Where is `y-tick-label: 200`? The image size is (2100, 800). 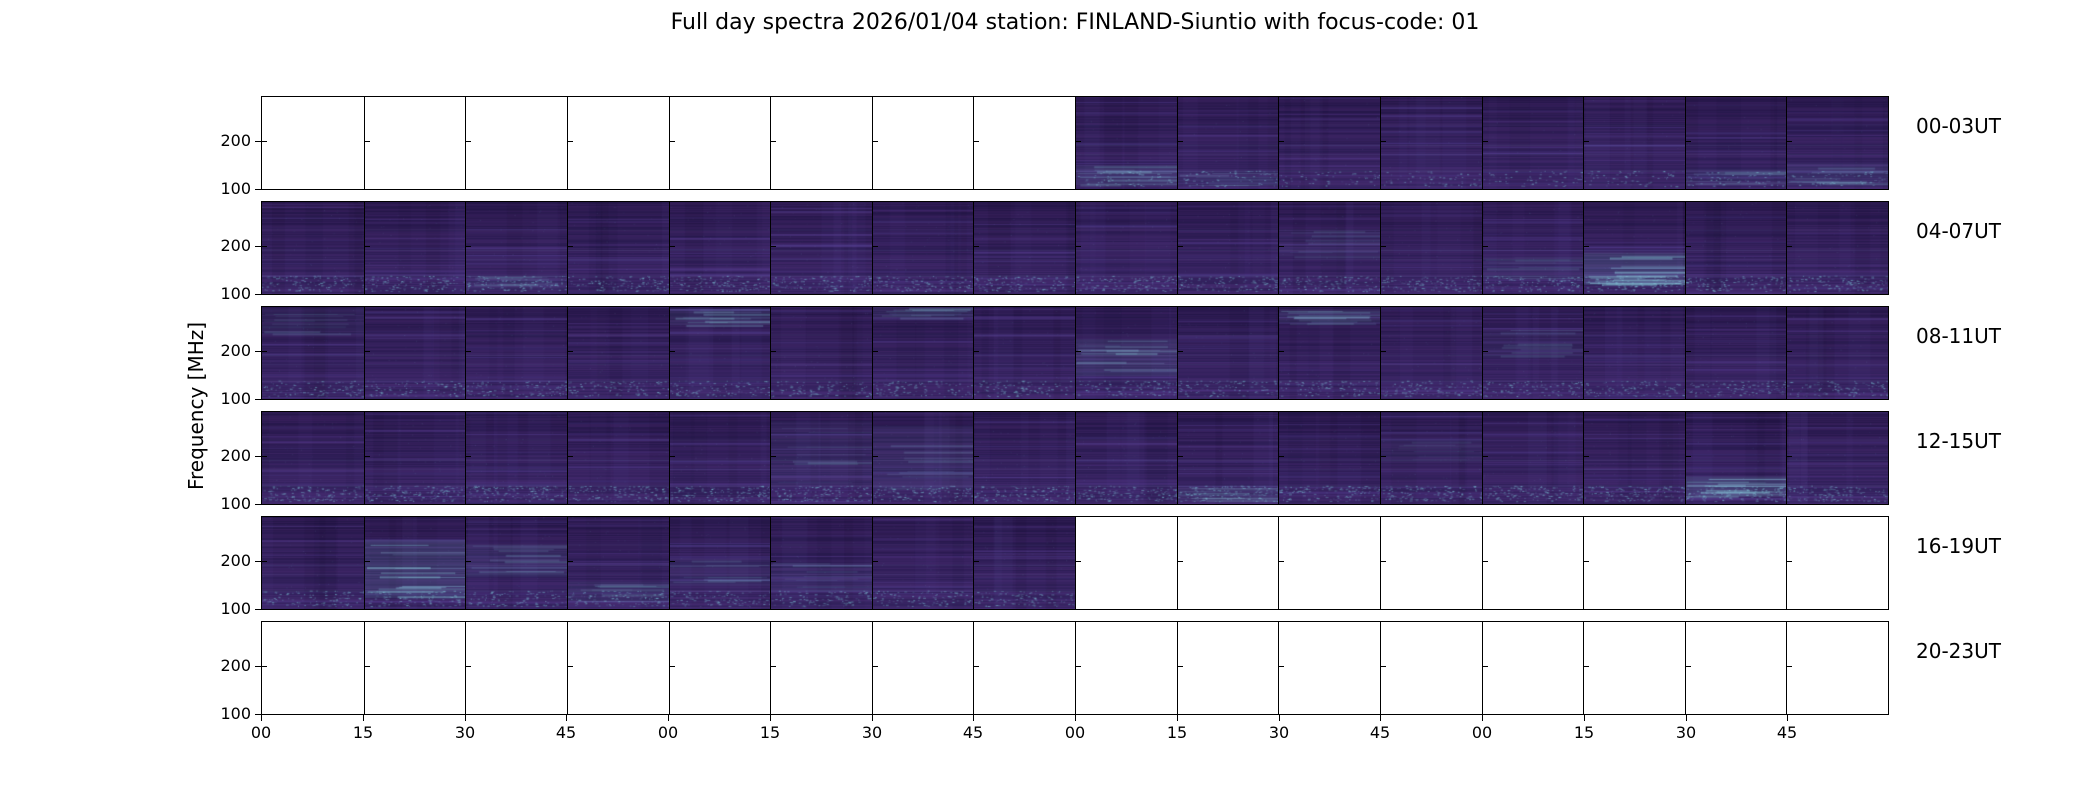
y-tick-label: 200 is located at coordinates (235, 665).